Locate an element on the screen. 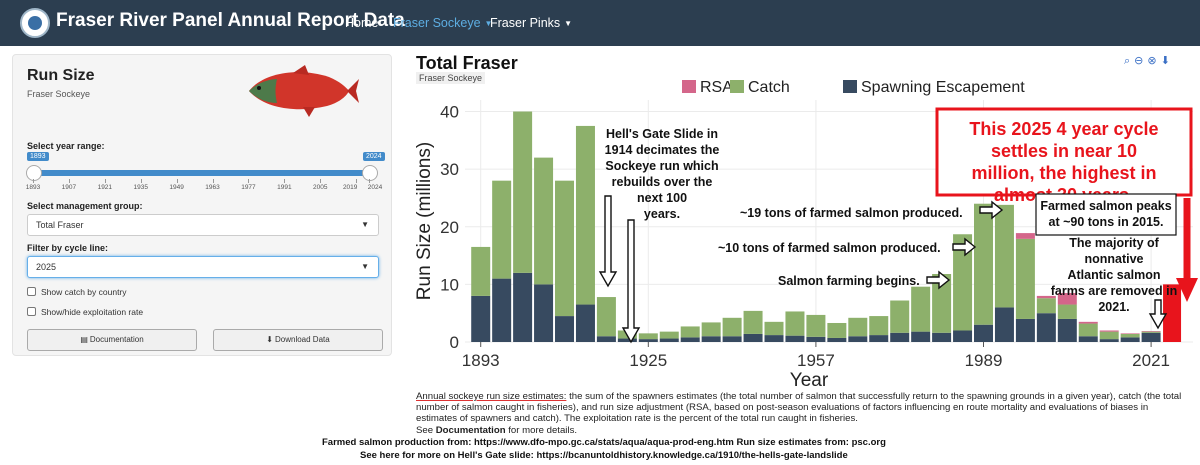 This screenshot has width=1200, height=465. zoom-icon: ⌕ is located at coordinates (1127, 61).